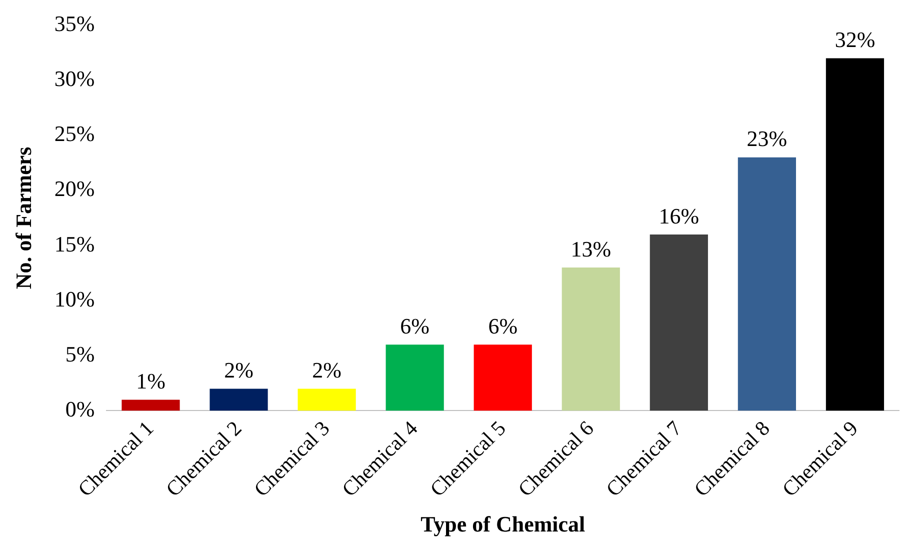  What do you see at coordinates (74, 299) in the screenshot?
I see `y-tick-label: 10%` at bounding box center [74, 299].